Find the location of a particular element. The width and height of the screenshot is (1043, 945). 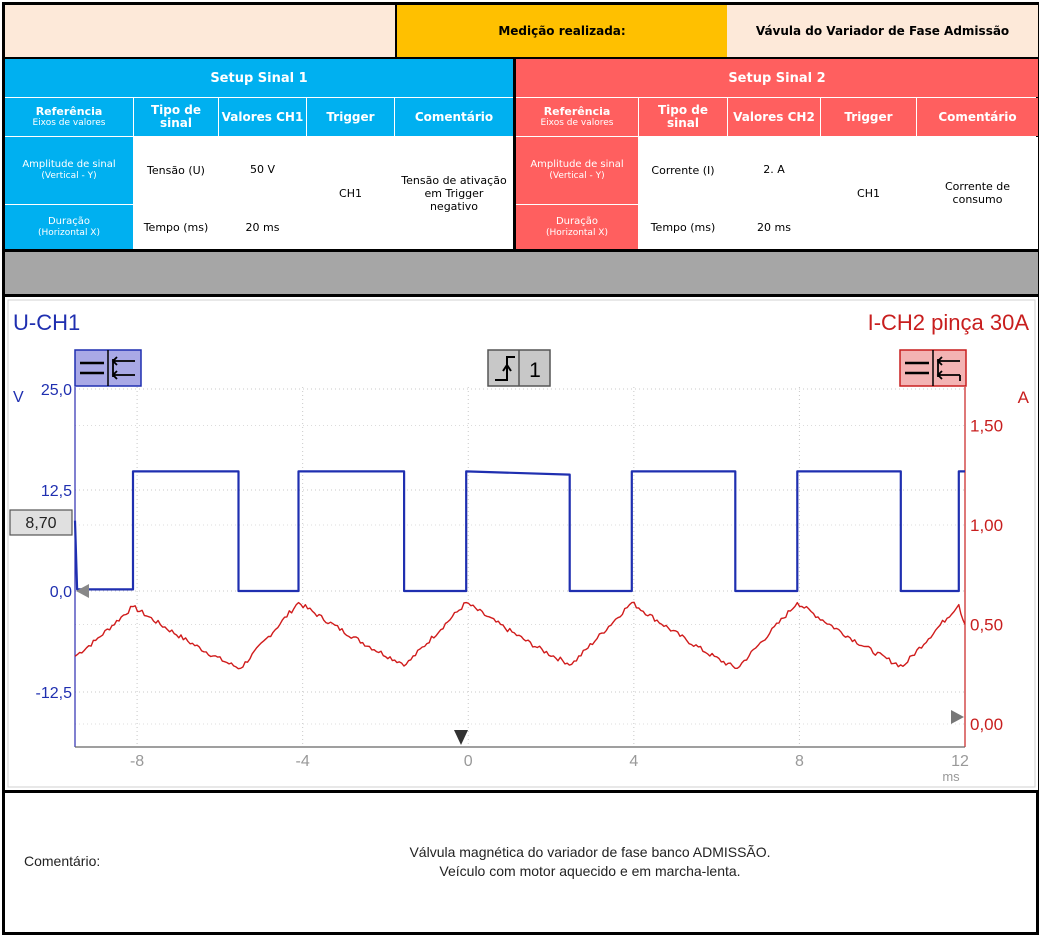

ch1-scale-icon is located at coordinates (108, 368).